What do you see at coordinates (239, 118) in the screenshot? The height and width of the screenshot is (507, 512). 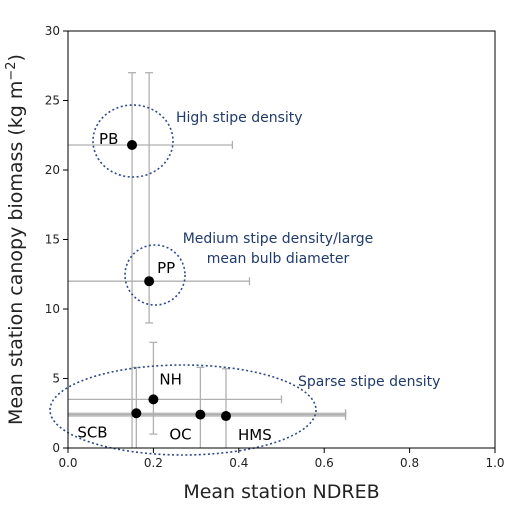 I see `group-label: High stipe density` at bounding box center [239, 118].